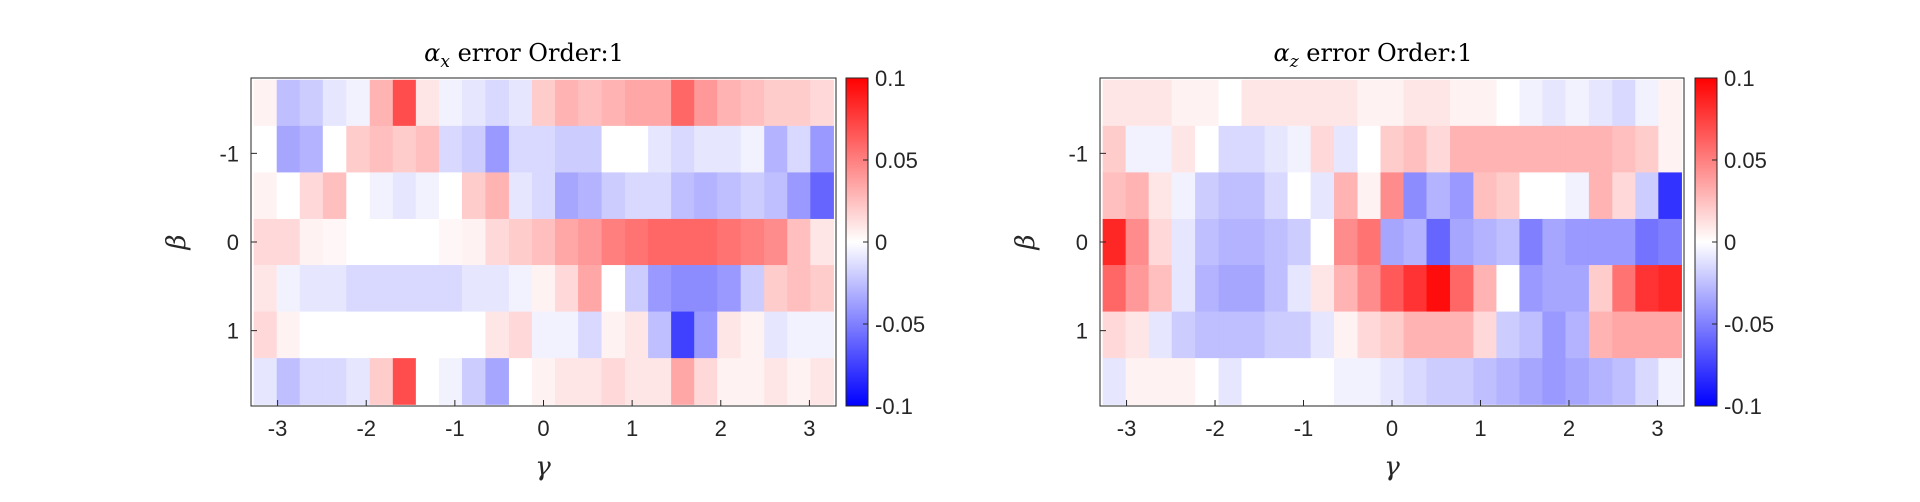  What do you see at coordinates (1082, 242) in the screenshot?
I see `y-tick-label: 0` at bounding box center [1082, 242].